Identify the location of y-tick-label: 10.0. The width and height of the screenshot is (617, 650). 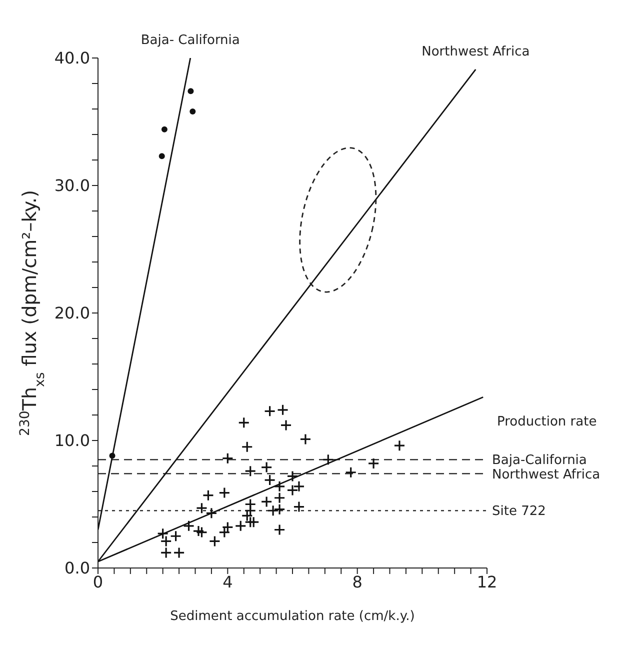
(72, 440).